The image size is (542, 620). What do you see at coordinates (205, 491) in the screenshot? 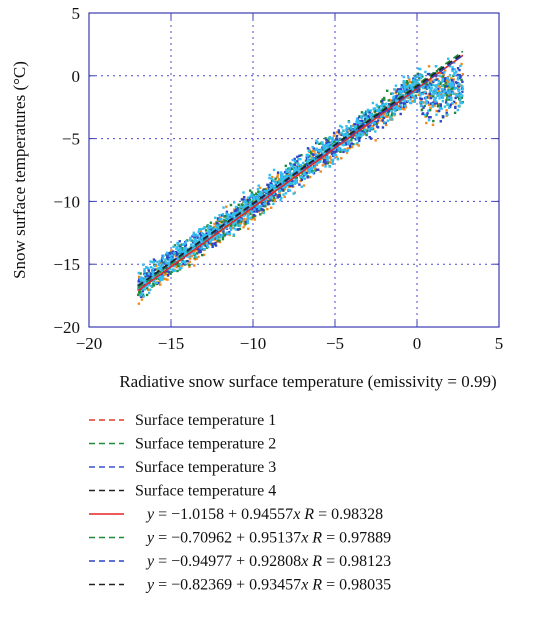
I see `legend-label: Surface temperature 4` at bounding box center [205, 491].